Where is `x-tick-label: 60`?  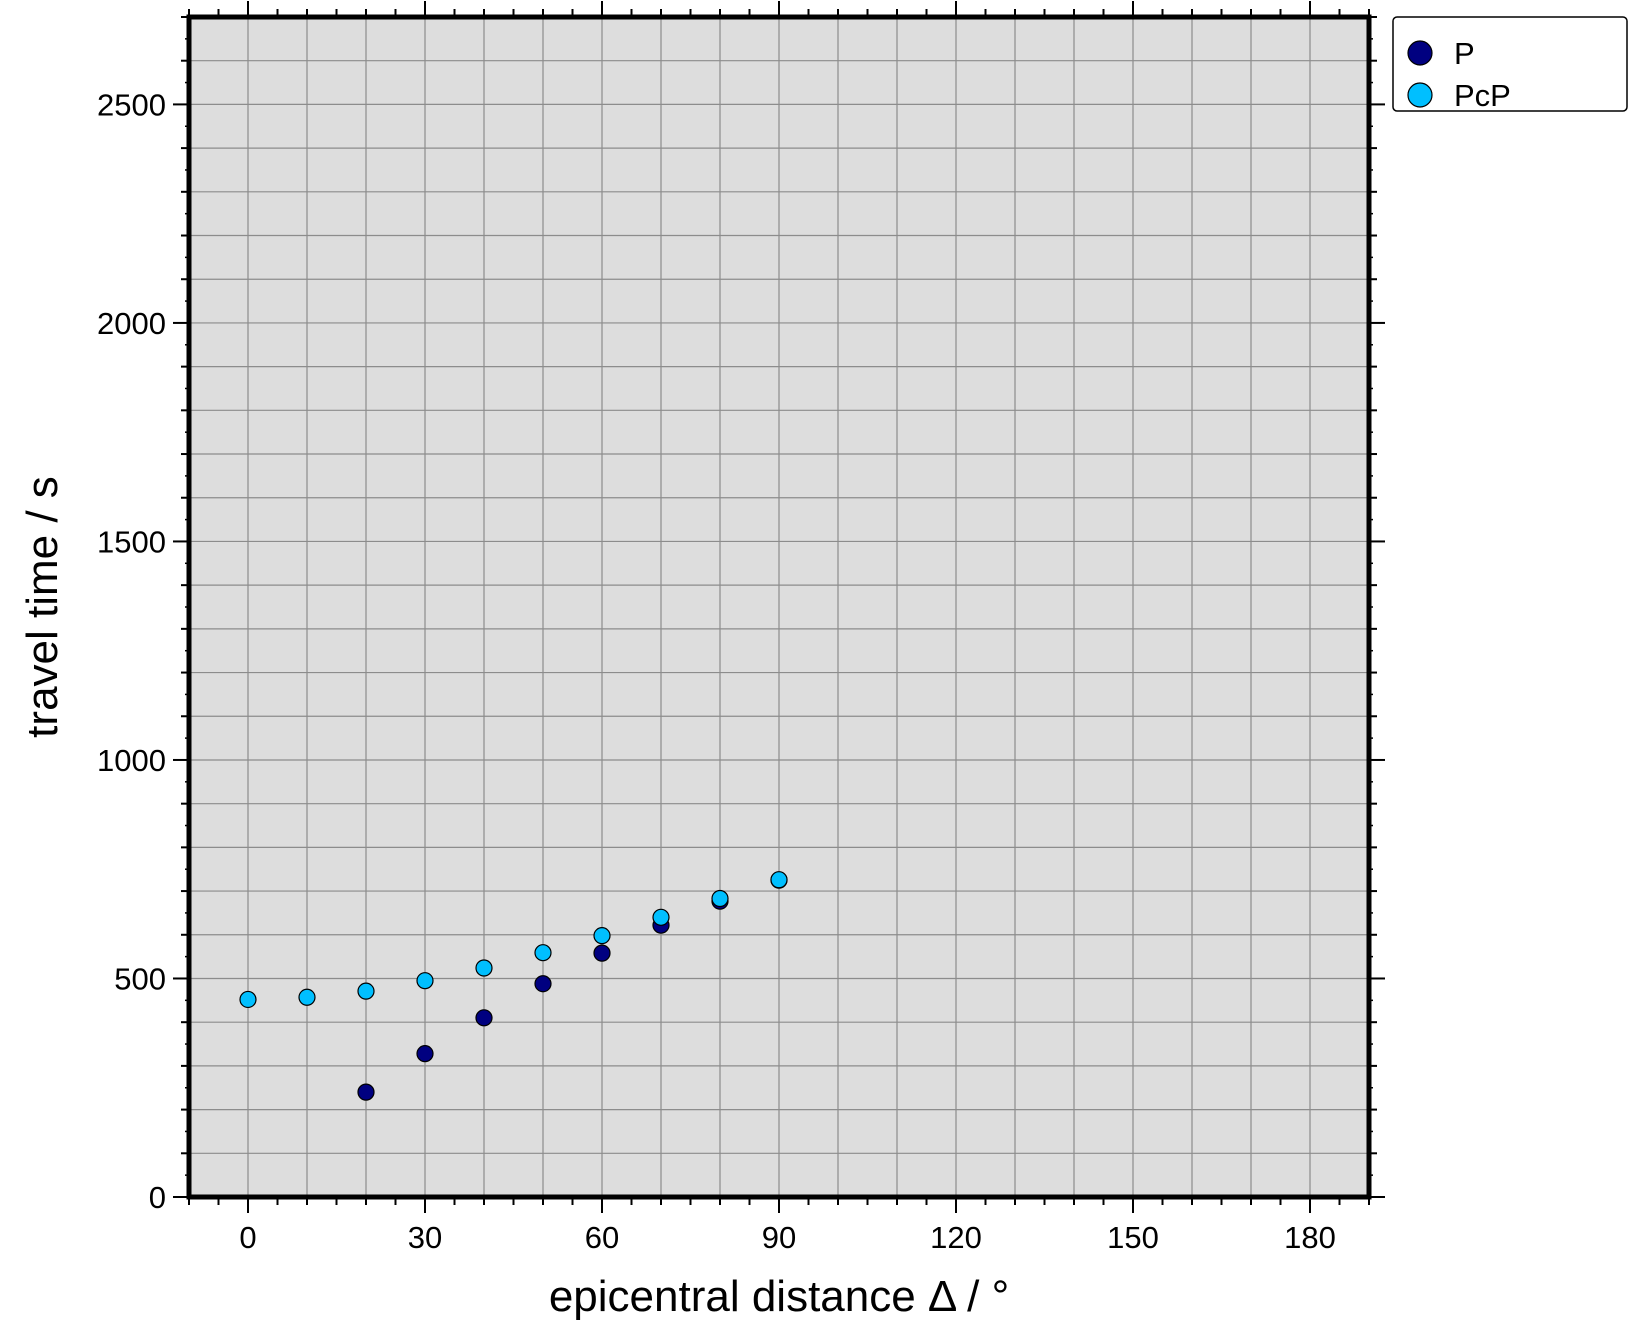 x-tick-label: 60 is located at coordinates (602, 1237).